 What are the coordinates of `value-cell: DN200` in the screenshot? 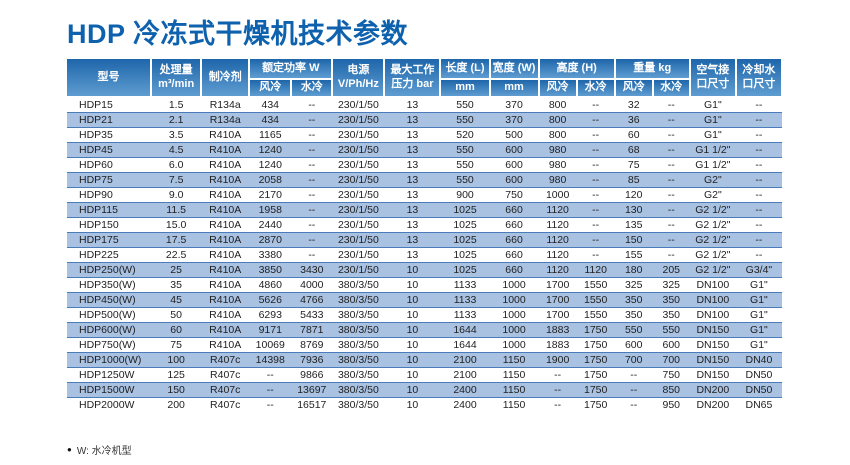 It's located at (712, 389).